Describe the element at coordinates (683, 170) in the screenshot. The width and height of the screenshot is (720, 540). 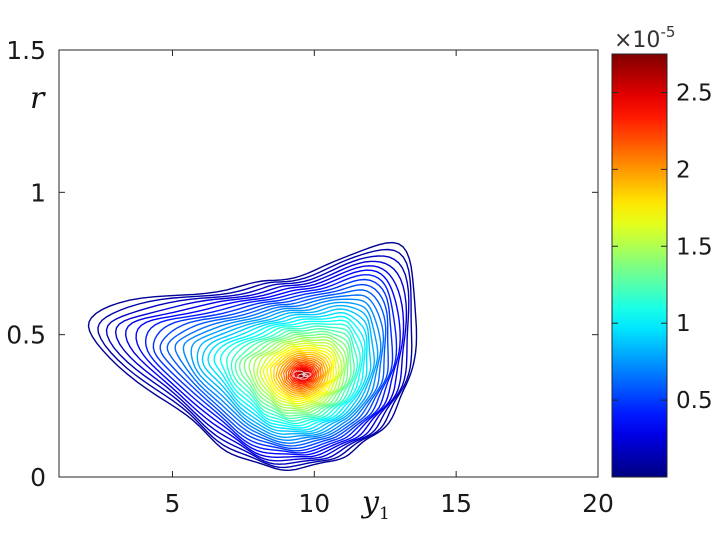
I see `colorbar-tick-label: 2` at that location.